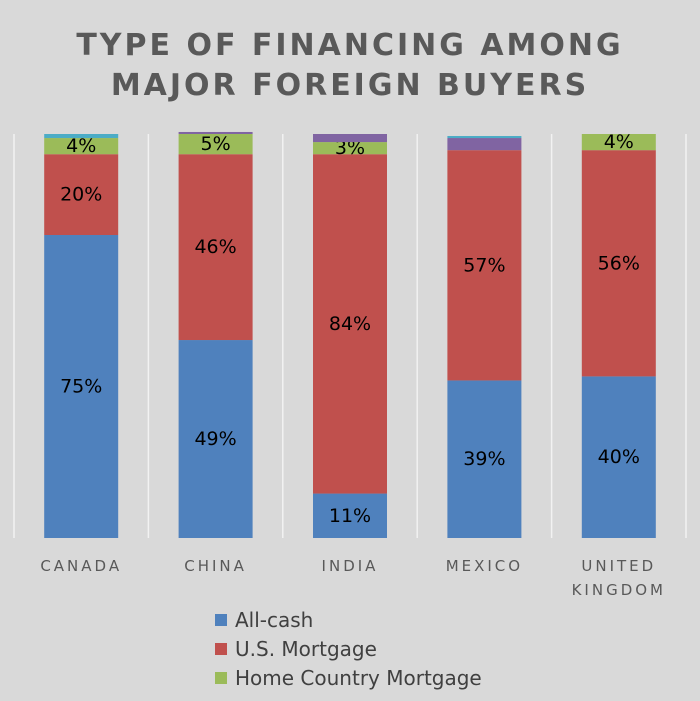  I want to click on bar-u-s-mortgage-india, so click(350, 324).